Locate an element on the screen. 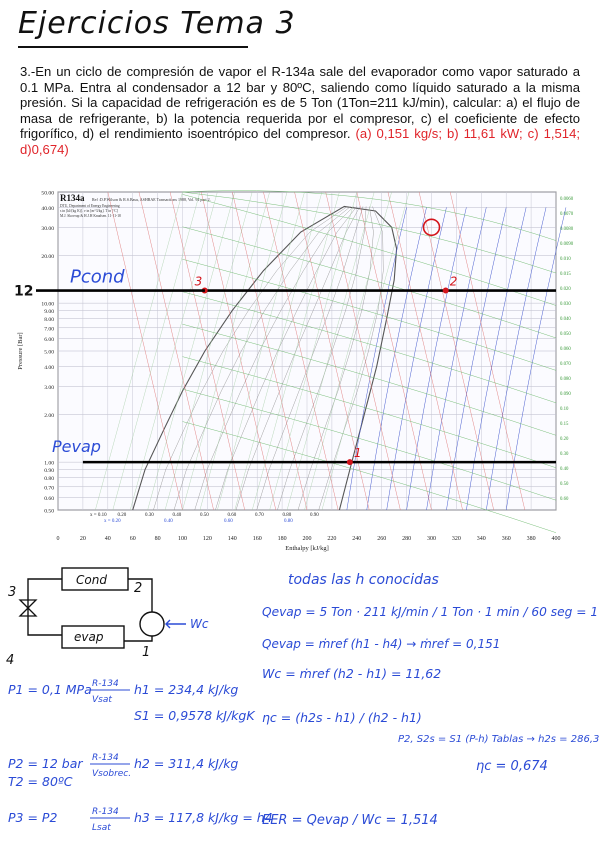 The image size is (599, 848). state-fluid: R-134 is located at coordinates (105, 684).